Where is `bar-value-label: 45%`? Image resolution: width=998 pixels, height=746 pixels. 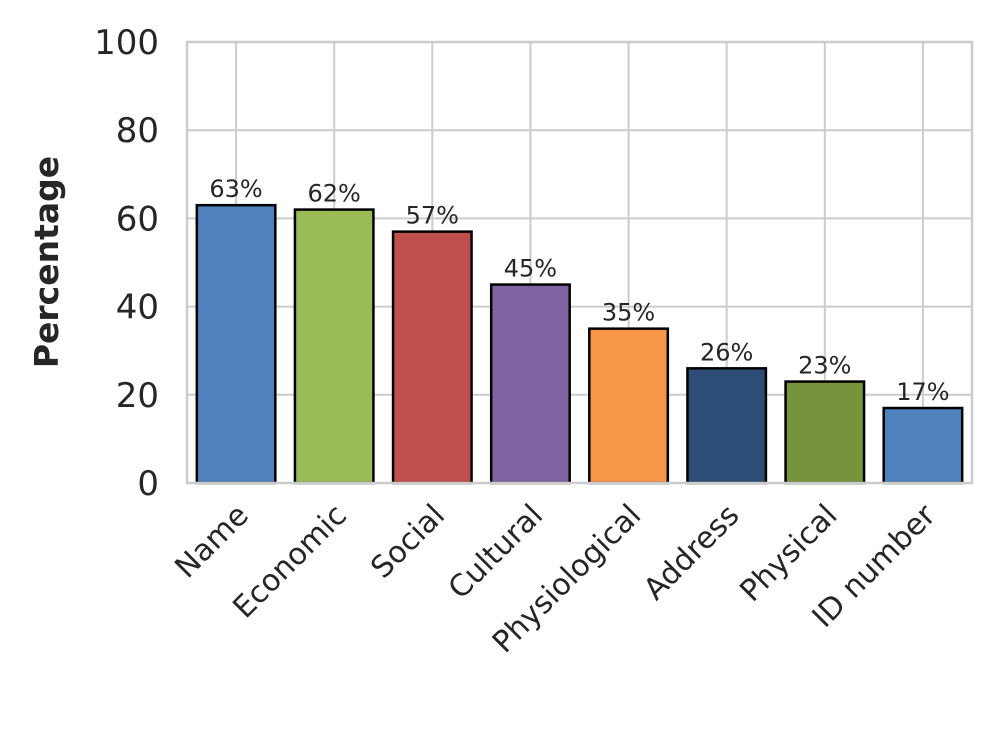
bar-value-label: 45% is located at coordinates (530, 269).